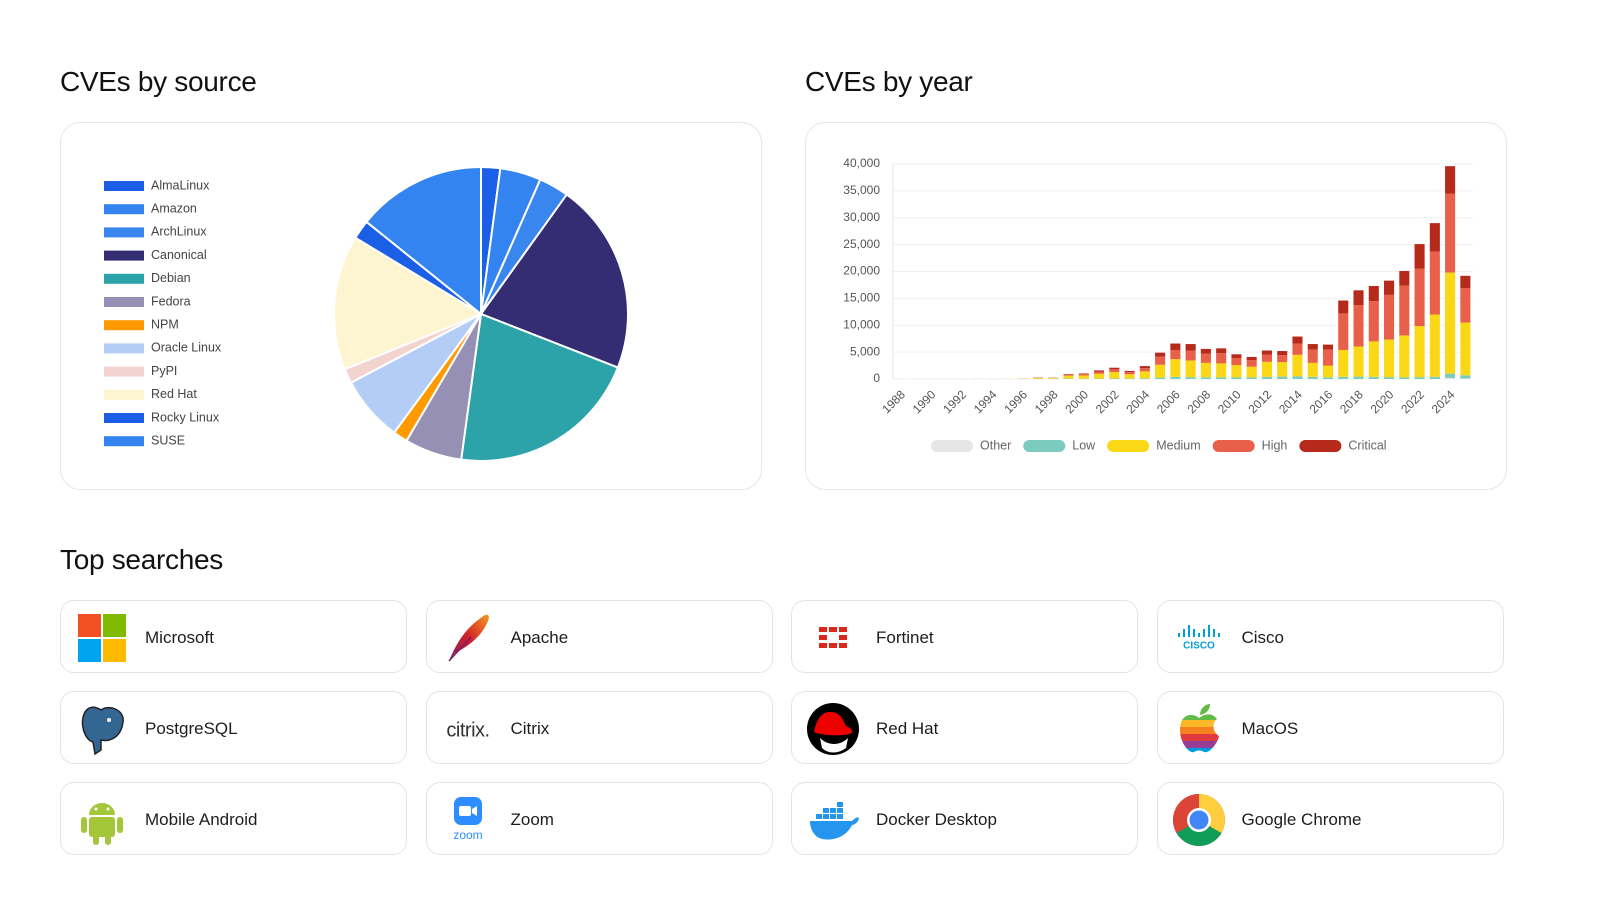  What do you see at coordinates (995, 445) in the screenshot?
I see `legend-label: Other` at bounding box center [995, 445].